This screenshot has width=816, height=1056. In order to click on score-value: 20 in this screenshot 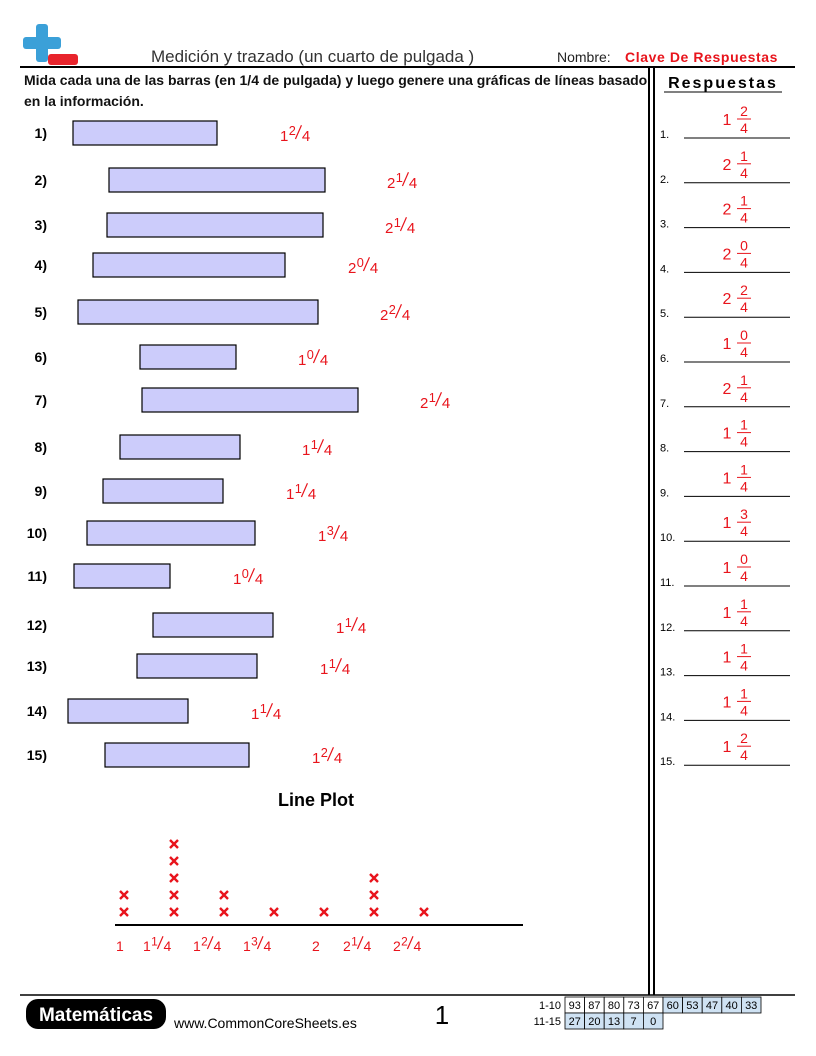, I will do `click(594, 1022)`.